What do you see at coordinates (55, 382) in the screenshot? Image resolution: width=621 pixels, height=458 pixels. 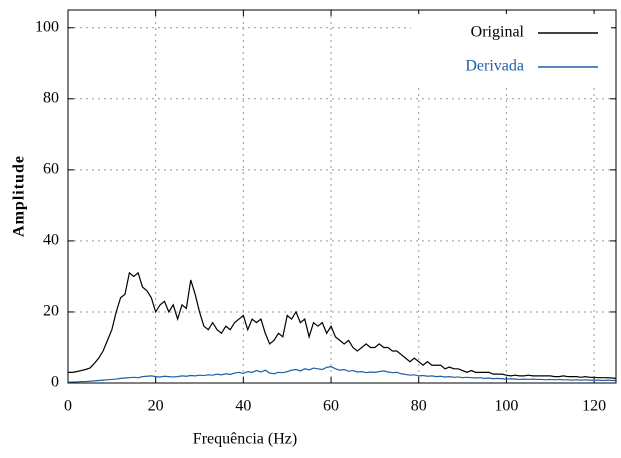 I see `y-tick-label: 0` at bounding box center [55, 382].